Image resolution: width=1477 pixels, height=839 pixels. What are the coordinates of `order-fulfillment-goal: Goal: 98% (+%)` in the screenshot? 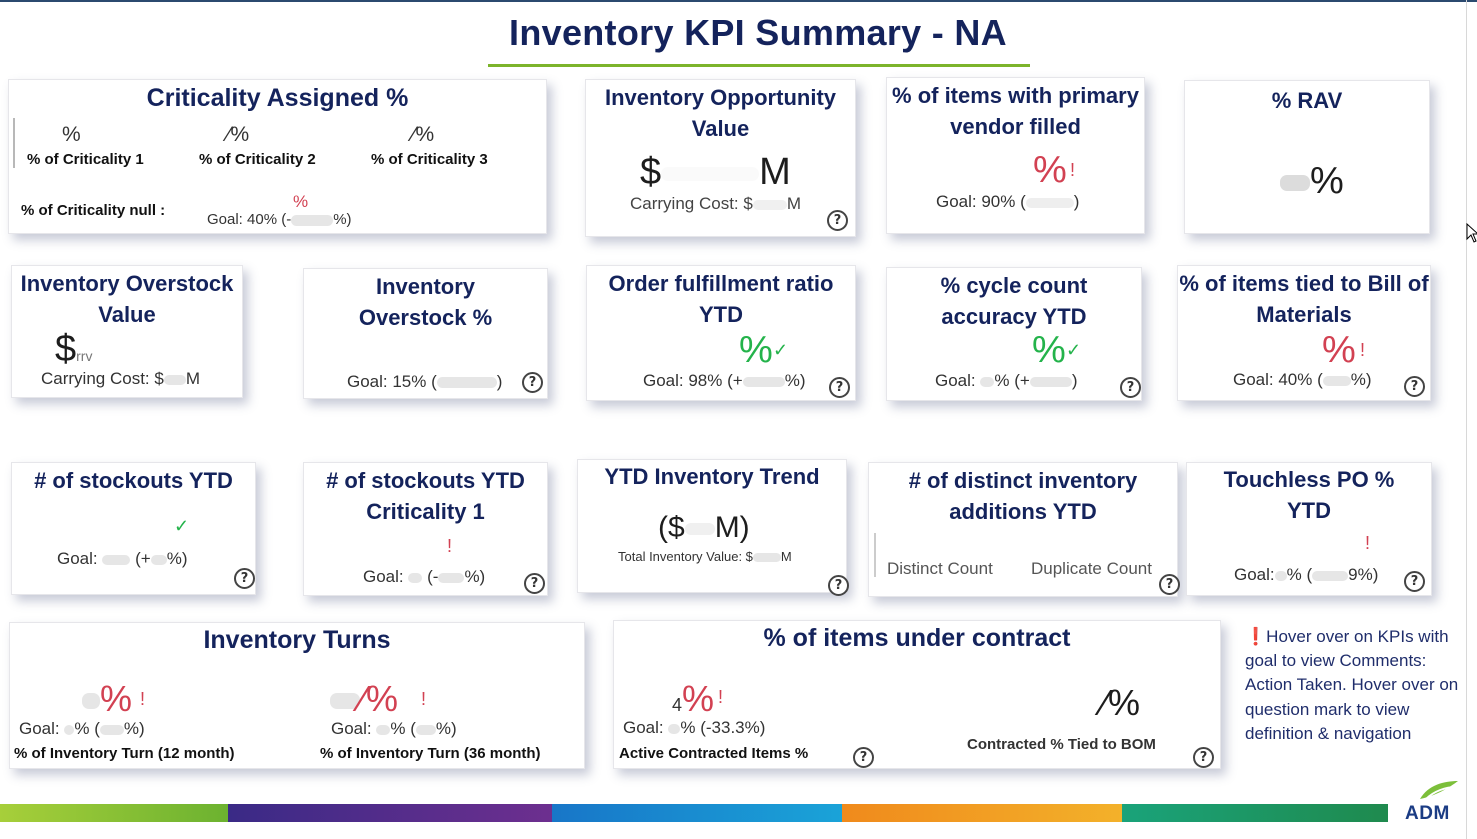 It's located at (724, 381).